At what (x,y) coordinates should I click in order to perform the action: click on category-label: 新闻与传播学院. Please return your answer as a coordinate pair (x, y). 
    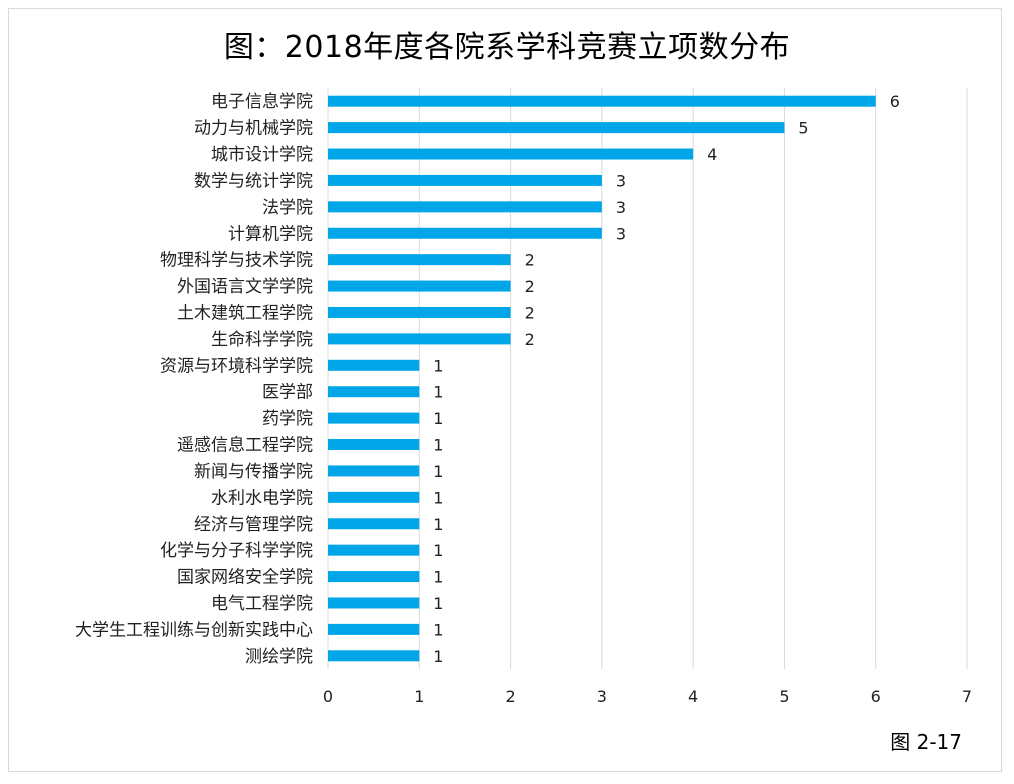
    Looking at the image, I should click on (253, 472).